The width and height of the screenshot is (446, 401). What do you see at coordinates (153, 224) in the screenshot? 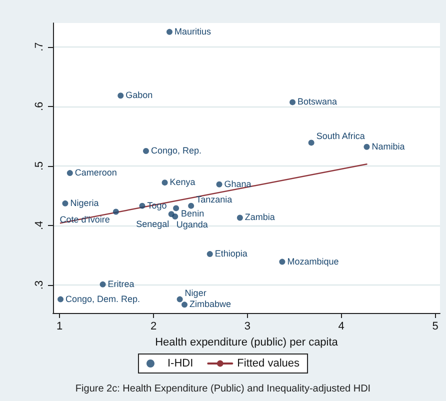
I see `annotation: Senegal` at bounding box center [153, 224].